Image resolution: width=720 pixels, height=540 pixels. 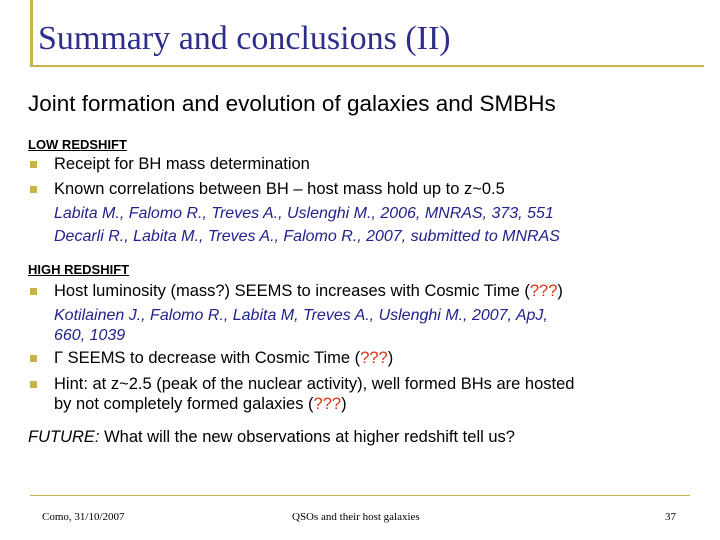 I want to click on footer-date: Como, 31/10/2007, so click(x=83, y=517).